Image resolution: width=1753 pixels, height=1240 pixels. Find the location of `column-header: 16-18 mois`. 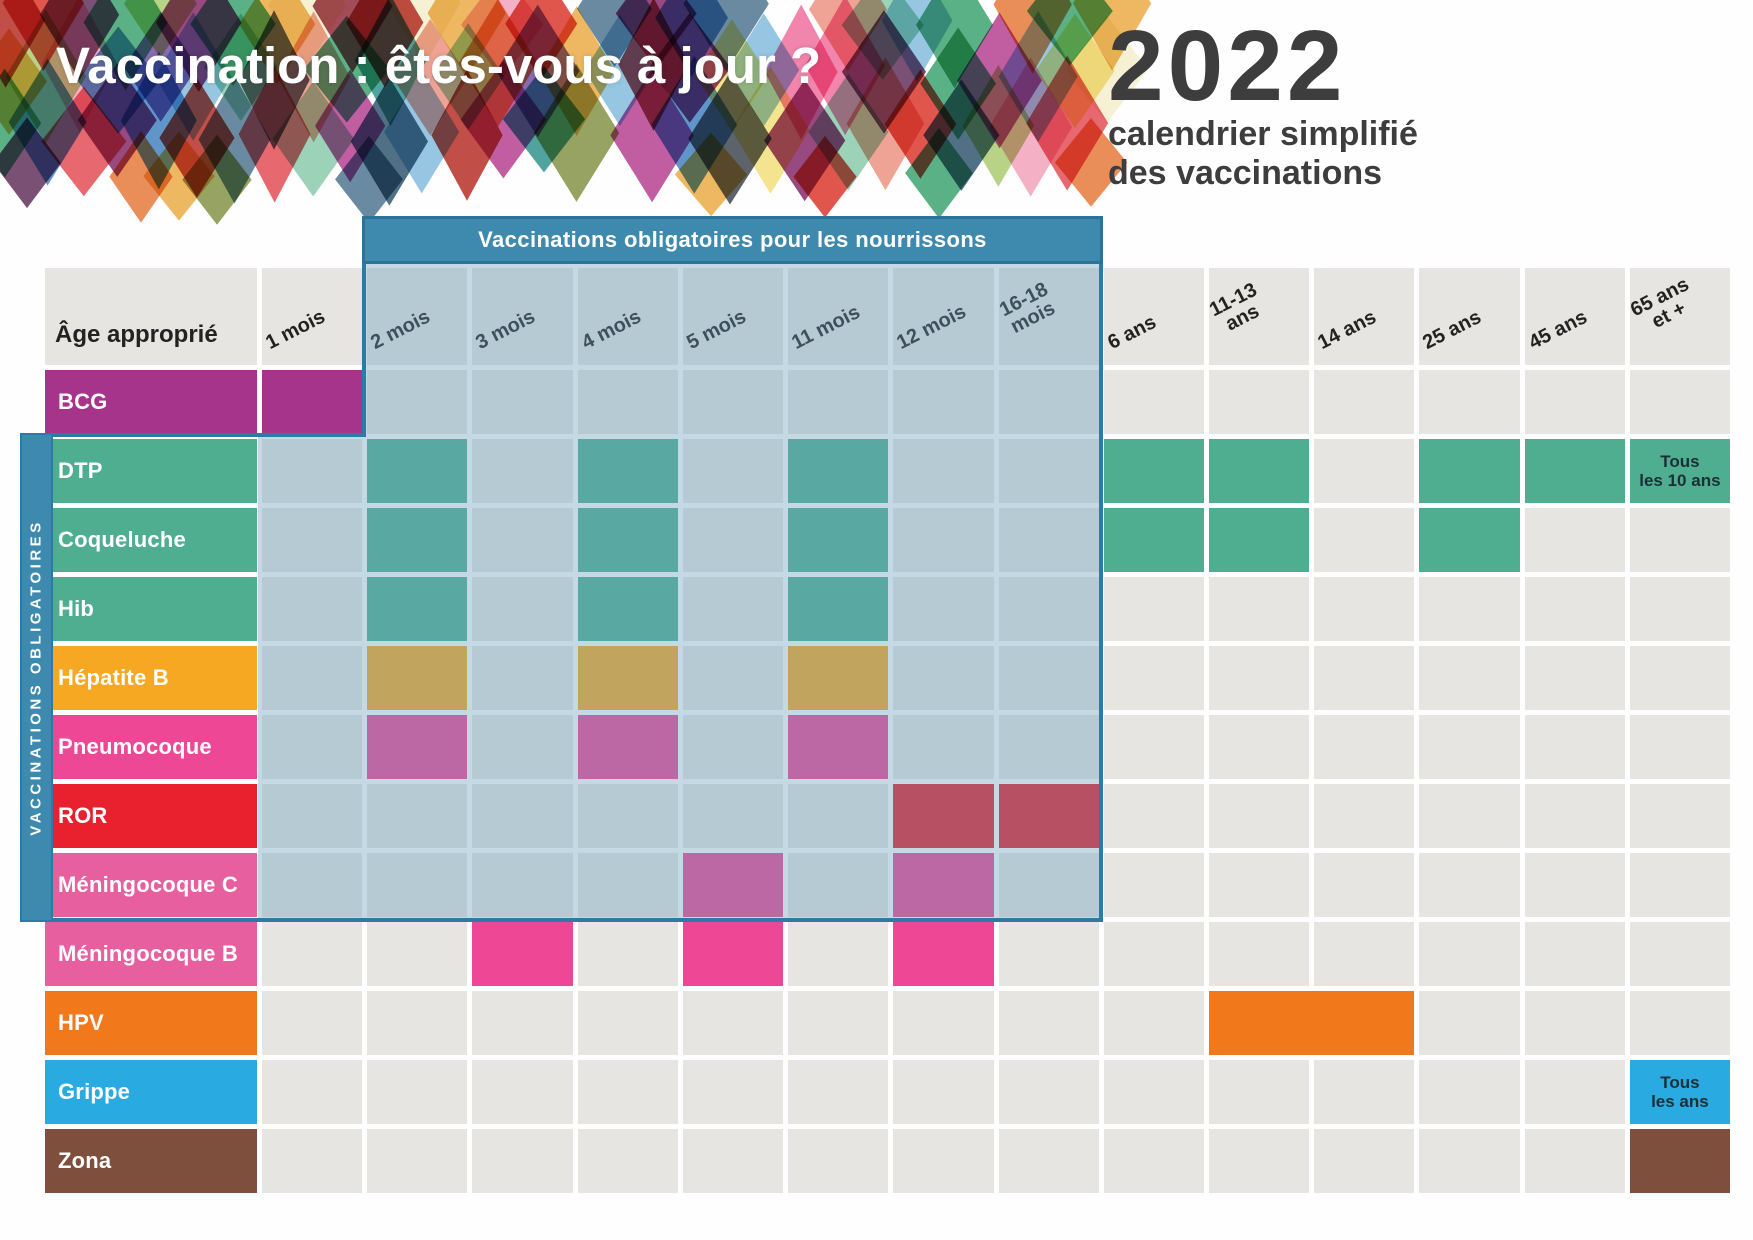

column-header: 16-18 mois is located at coordinates (1047, 316).